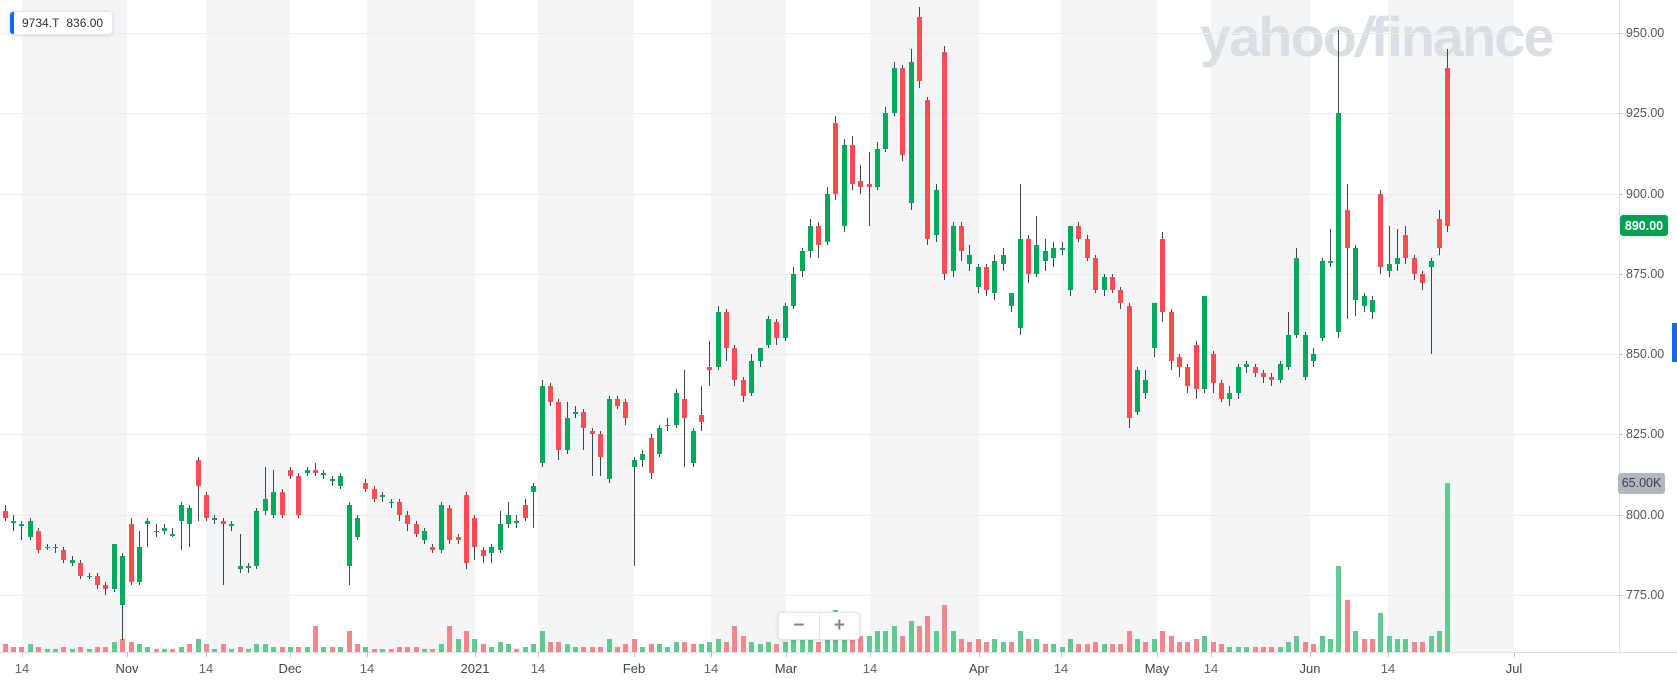  I want to click on date-tick-label: May, so click(1157, 668).